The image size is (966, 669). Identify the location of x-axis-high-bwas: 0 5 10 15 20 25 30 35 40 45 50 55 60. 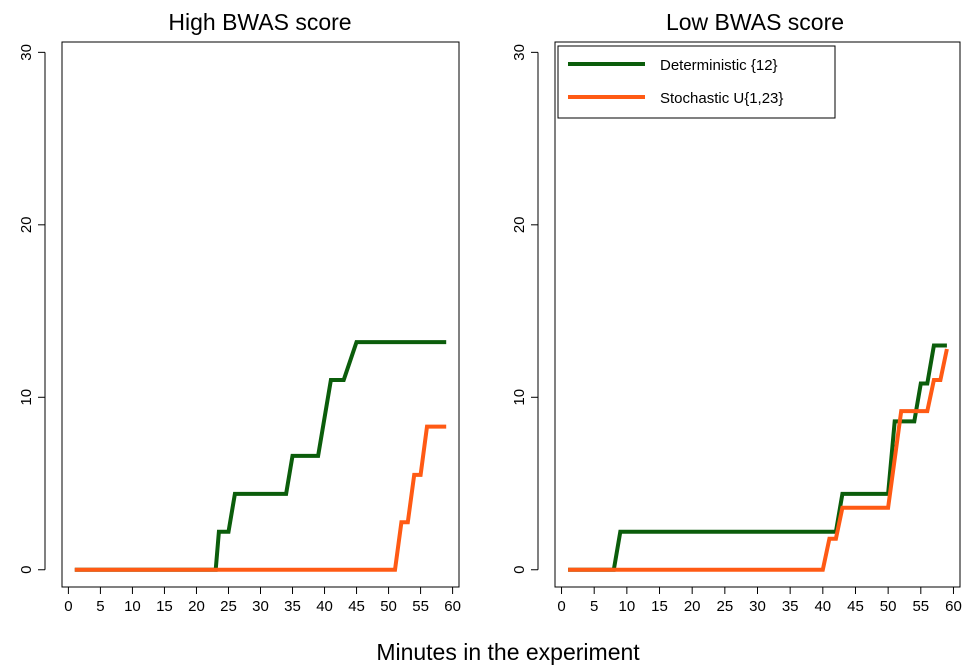
(262, 600).